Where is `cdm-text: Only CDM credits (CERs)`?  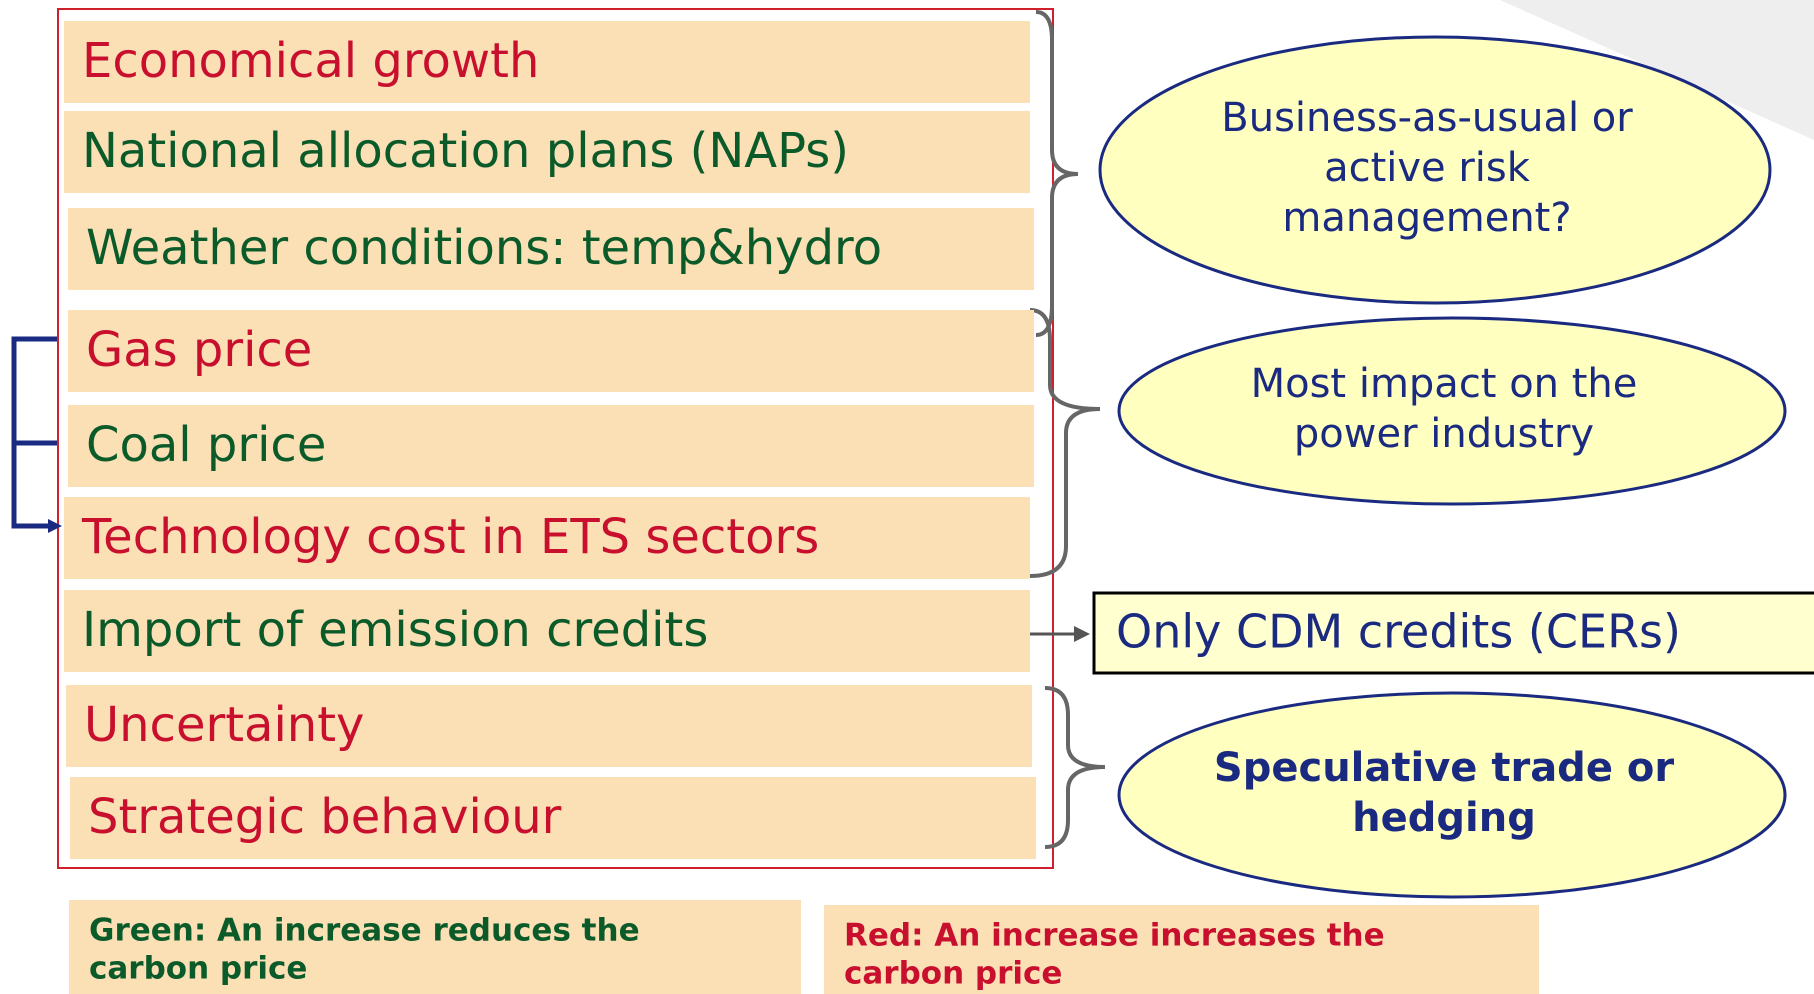 cdm-text: Only CDM credits (CERs) is located at coordinates (1398, 632).